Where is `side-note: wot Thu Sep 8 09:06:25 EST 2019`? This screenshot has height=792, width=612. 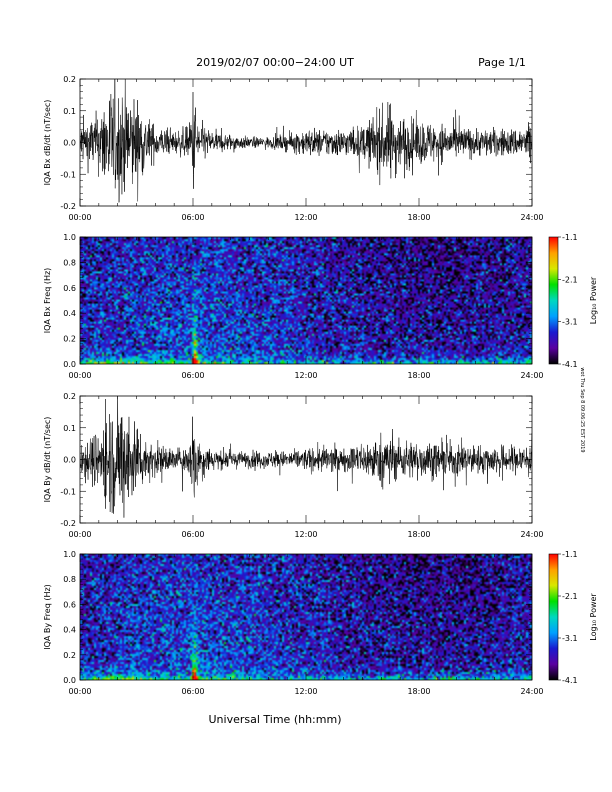
side-note: wot Thu Sep 8 09:06:25 EST 2019 is located at coordinates (582, 409).